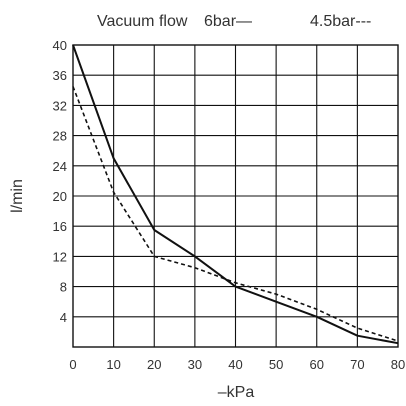  I want to click on x-tick-label-0: 0, so click(72, 364).